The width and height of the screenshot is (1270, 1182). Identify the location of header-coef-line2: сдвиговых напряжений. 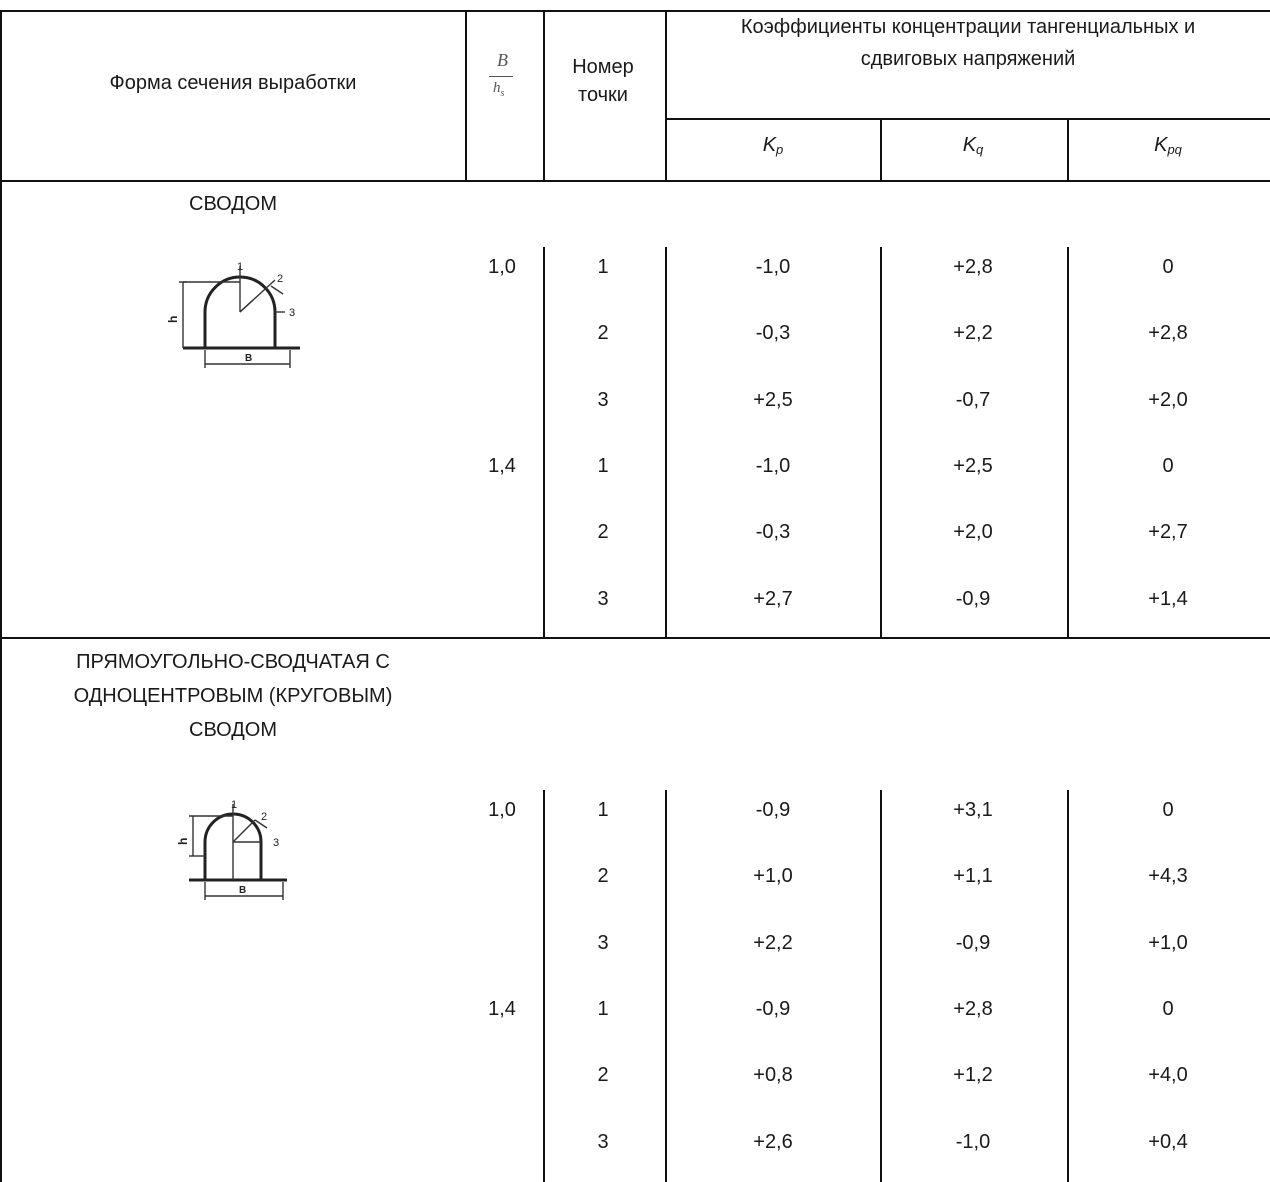
(968, 59).